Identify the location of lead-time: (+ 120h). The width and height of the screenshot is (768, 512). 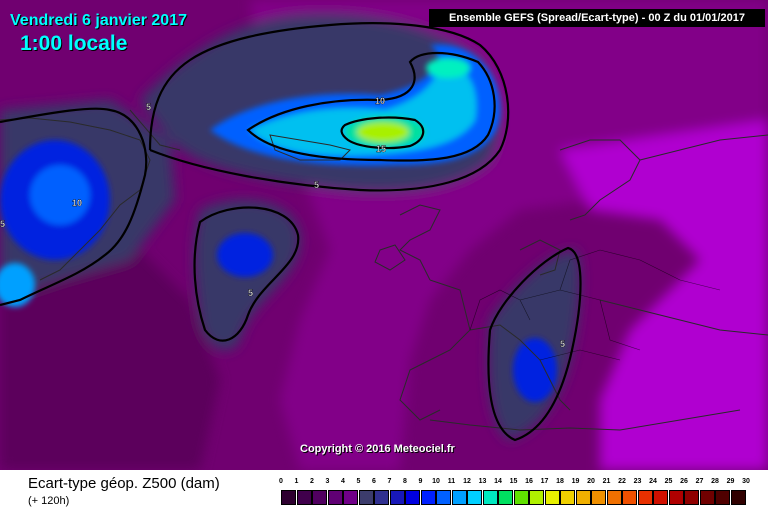
(49, 501).